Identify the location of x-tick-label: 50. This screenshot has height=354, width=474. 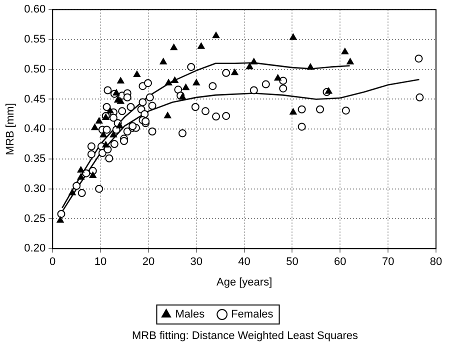
(292, 262).